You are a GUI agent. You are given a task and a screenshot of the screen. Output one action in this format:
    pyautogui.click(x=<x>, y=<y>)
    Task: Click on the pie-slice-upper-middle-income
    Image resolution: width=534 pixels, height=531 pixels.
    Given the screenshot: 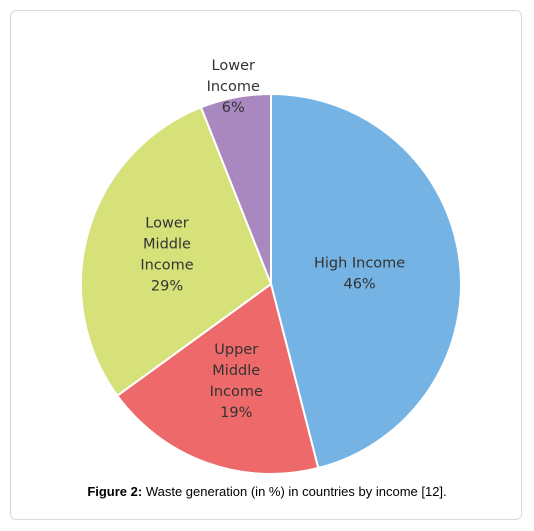 What is the action you would take?
    pyautogui.click(x=217, y=378)
    